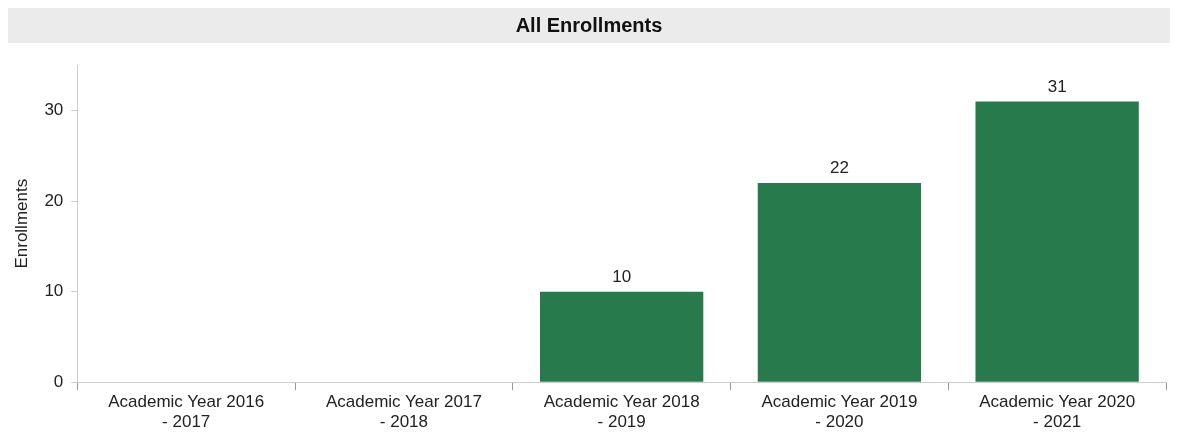 This screenshot has height=446, width=1178. I want to click on data-label: 10, so click(622, 276).